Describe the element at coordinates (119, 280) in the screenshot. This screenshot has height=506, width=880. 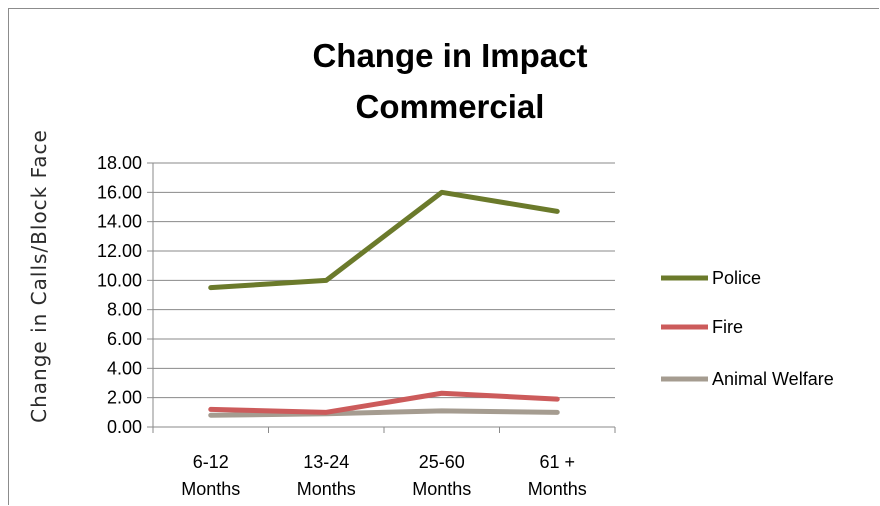
I see `y-tick-label: 10.00` at that location.